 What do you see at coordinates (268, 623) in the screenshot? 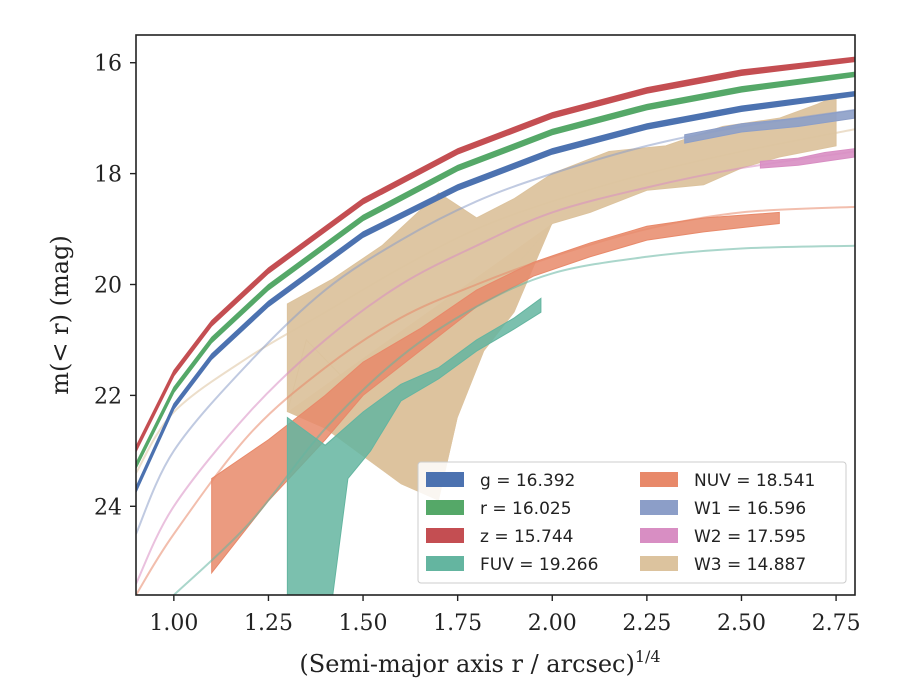
I see `x-tick-label: 1.25` at bounding box center [268, 623].